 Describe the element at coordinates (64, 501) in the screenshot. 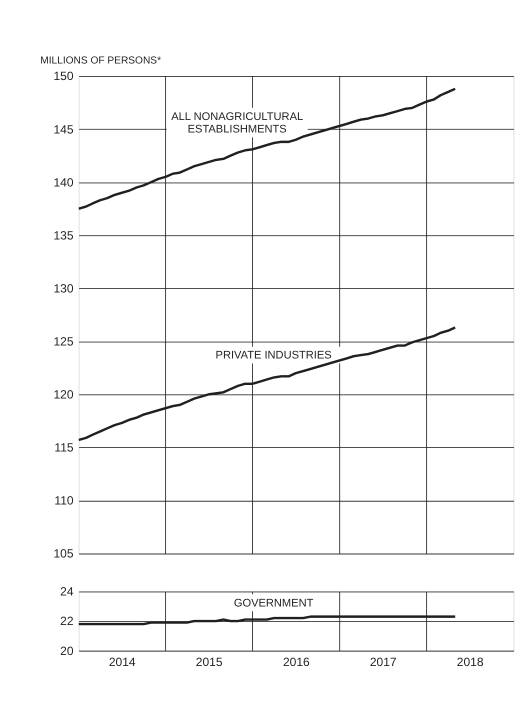

I see `y-tick-label: 110` at that location.